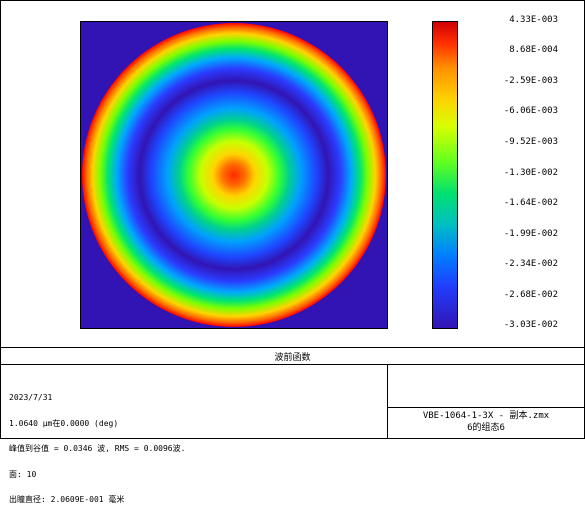 The width and height of the screenshot is (585, 513). Describe the element at coordinates (292, 364) in the screenshot. I see `caption-info-divider` at that location.